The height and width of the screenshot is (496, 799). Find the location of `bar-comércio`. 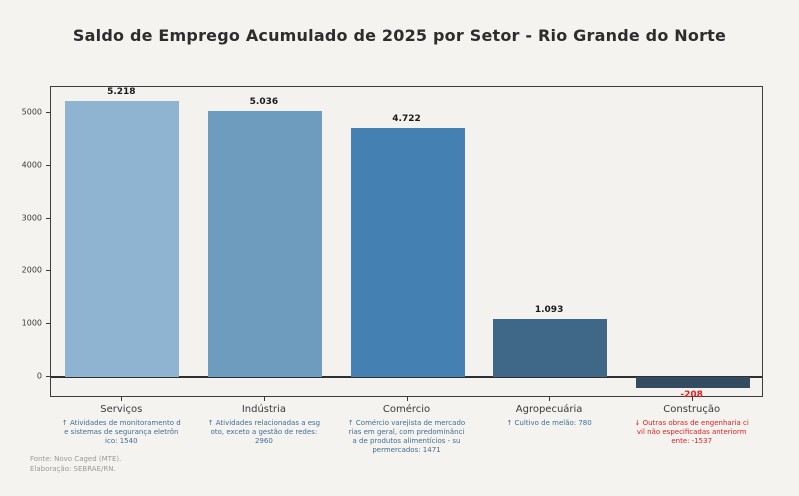

bar-comércio is located at coordinates (407, 252).